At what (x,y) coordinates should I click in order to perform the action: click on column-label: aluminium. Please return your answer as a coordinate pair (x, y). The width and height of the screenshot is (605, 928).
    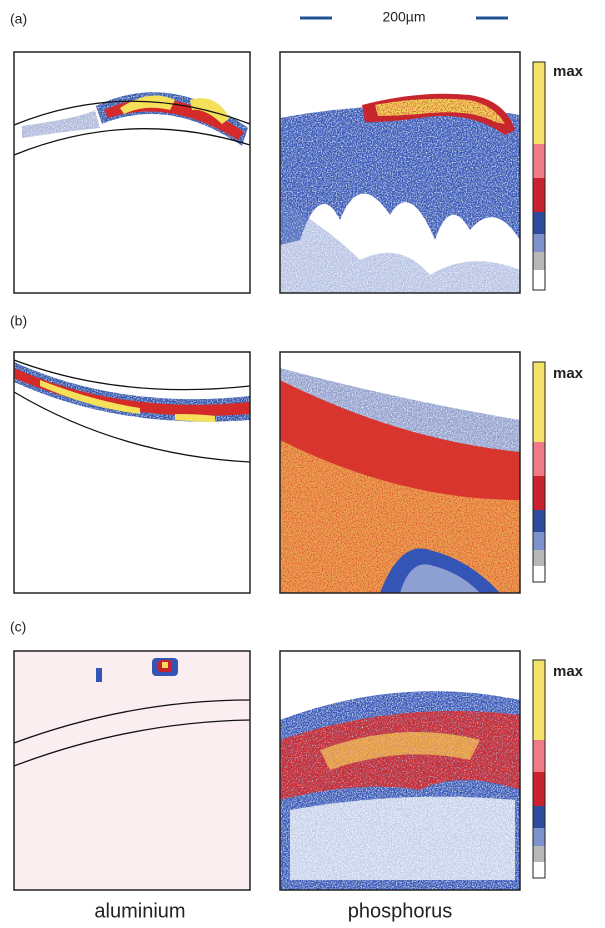
    Looking at the image, I should click on (139, 911).